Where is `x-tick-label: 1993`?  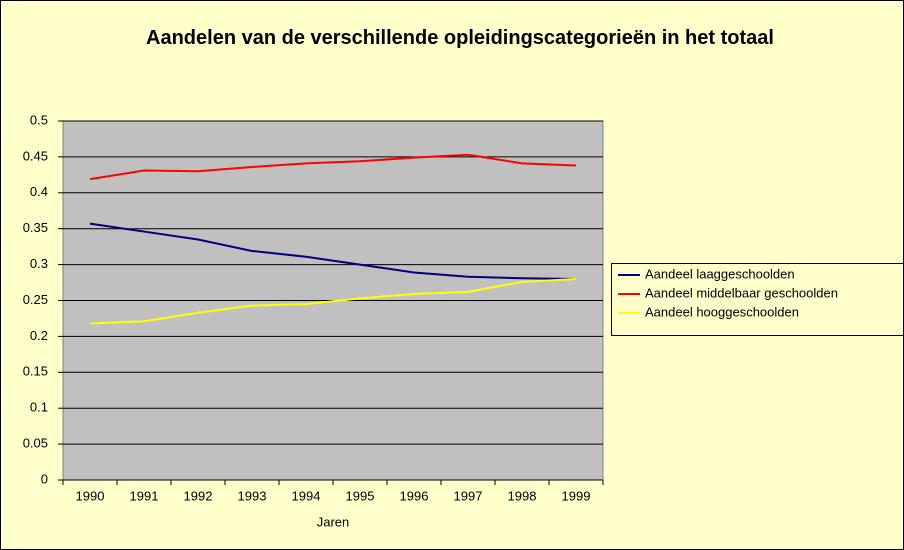
x-tick-label: 1993 is located at coordinates (252, 495).